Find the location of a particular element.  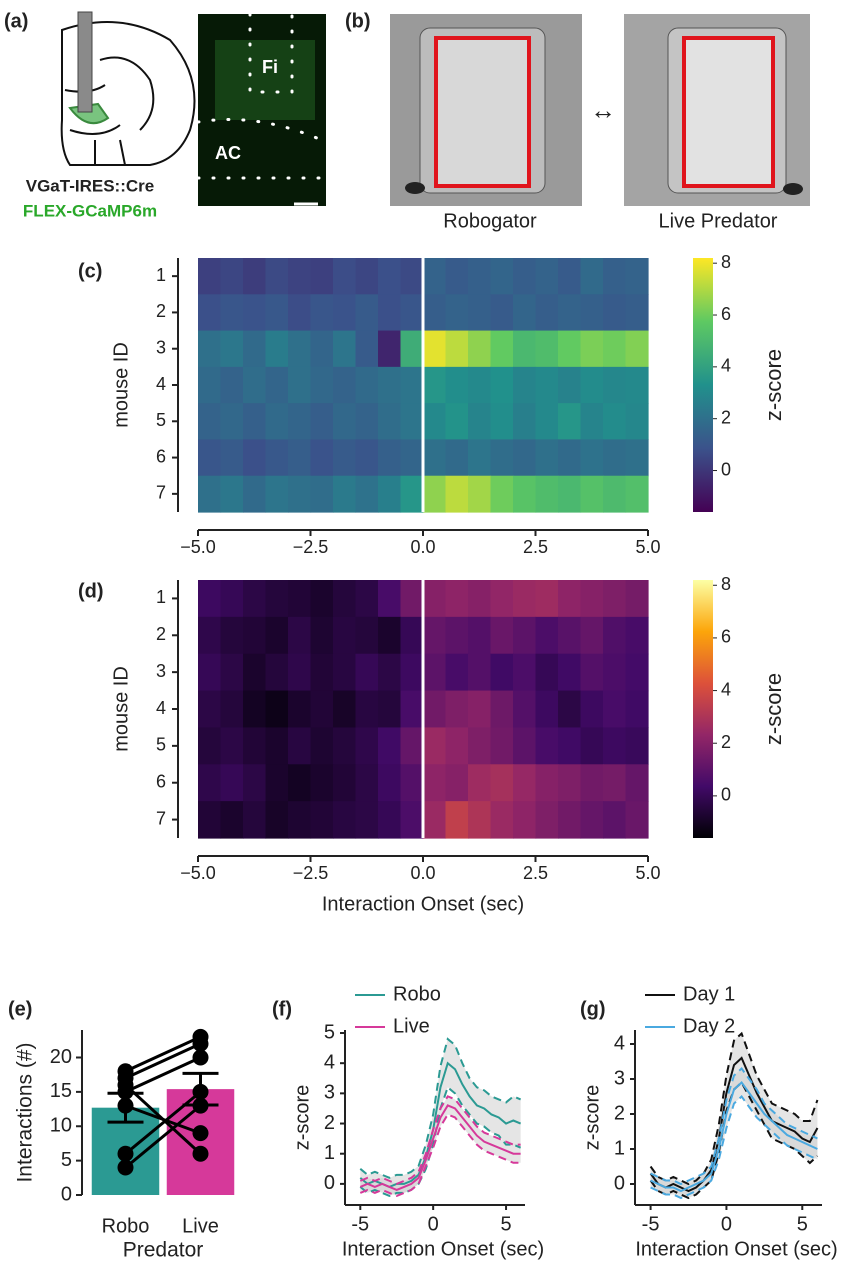

x-tick-label: Robo is located at coordinates (126, 1226).